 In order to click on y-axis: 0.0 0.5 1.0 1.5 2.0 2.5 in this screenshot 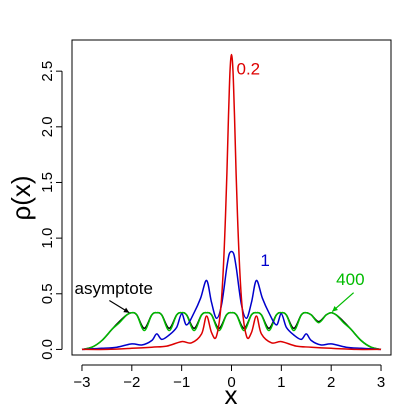, I will do `click(51, 210)`.